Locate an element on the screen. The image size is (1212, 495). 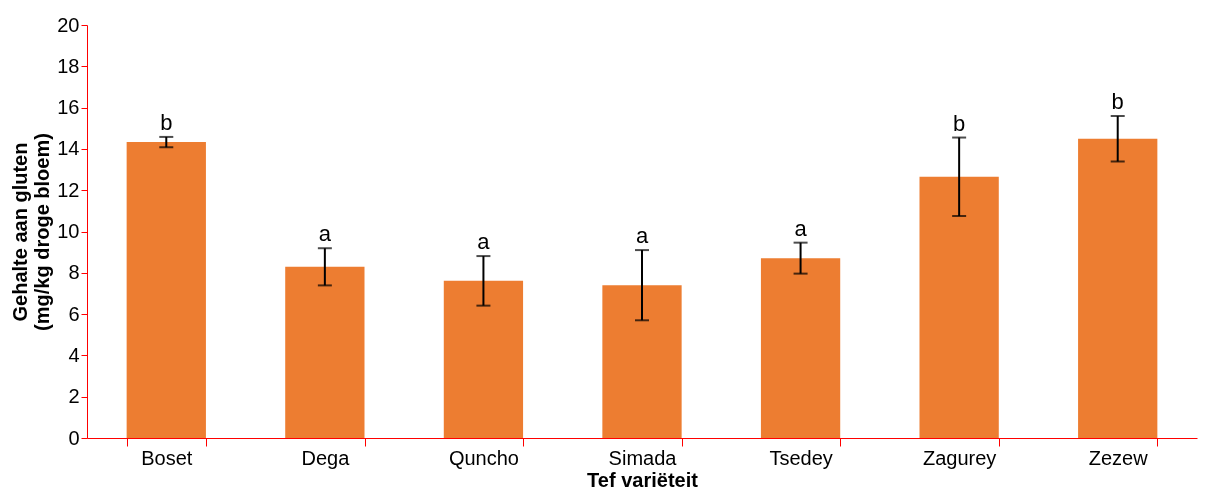
x-tick-label: Zagurey is located at coordinates (959, 457).